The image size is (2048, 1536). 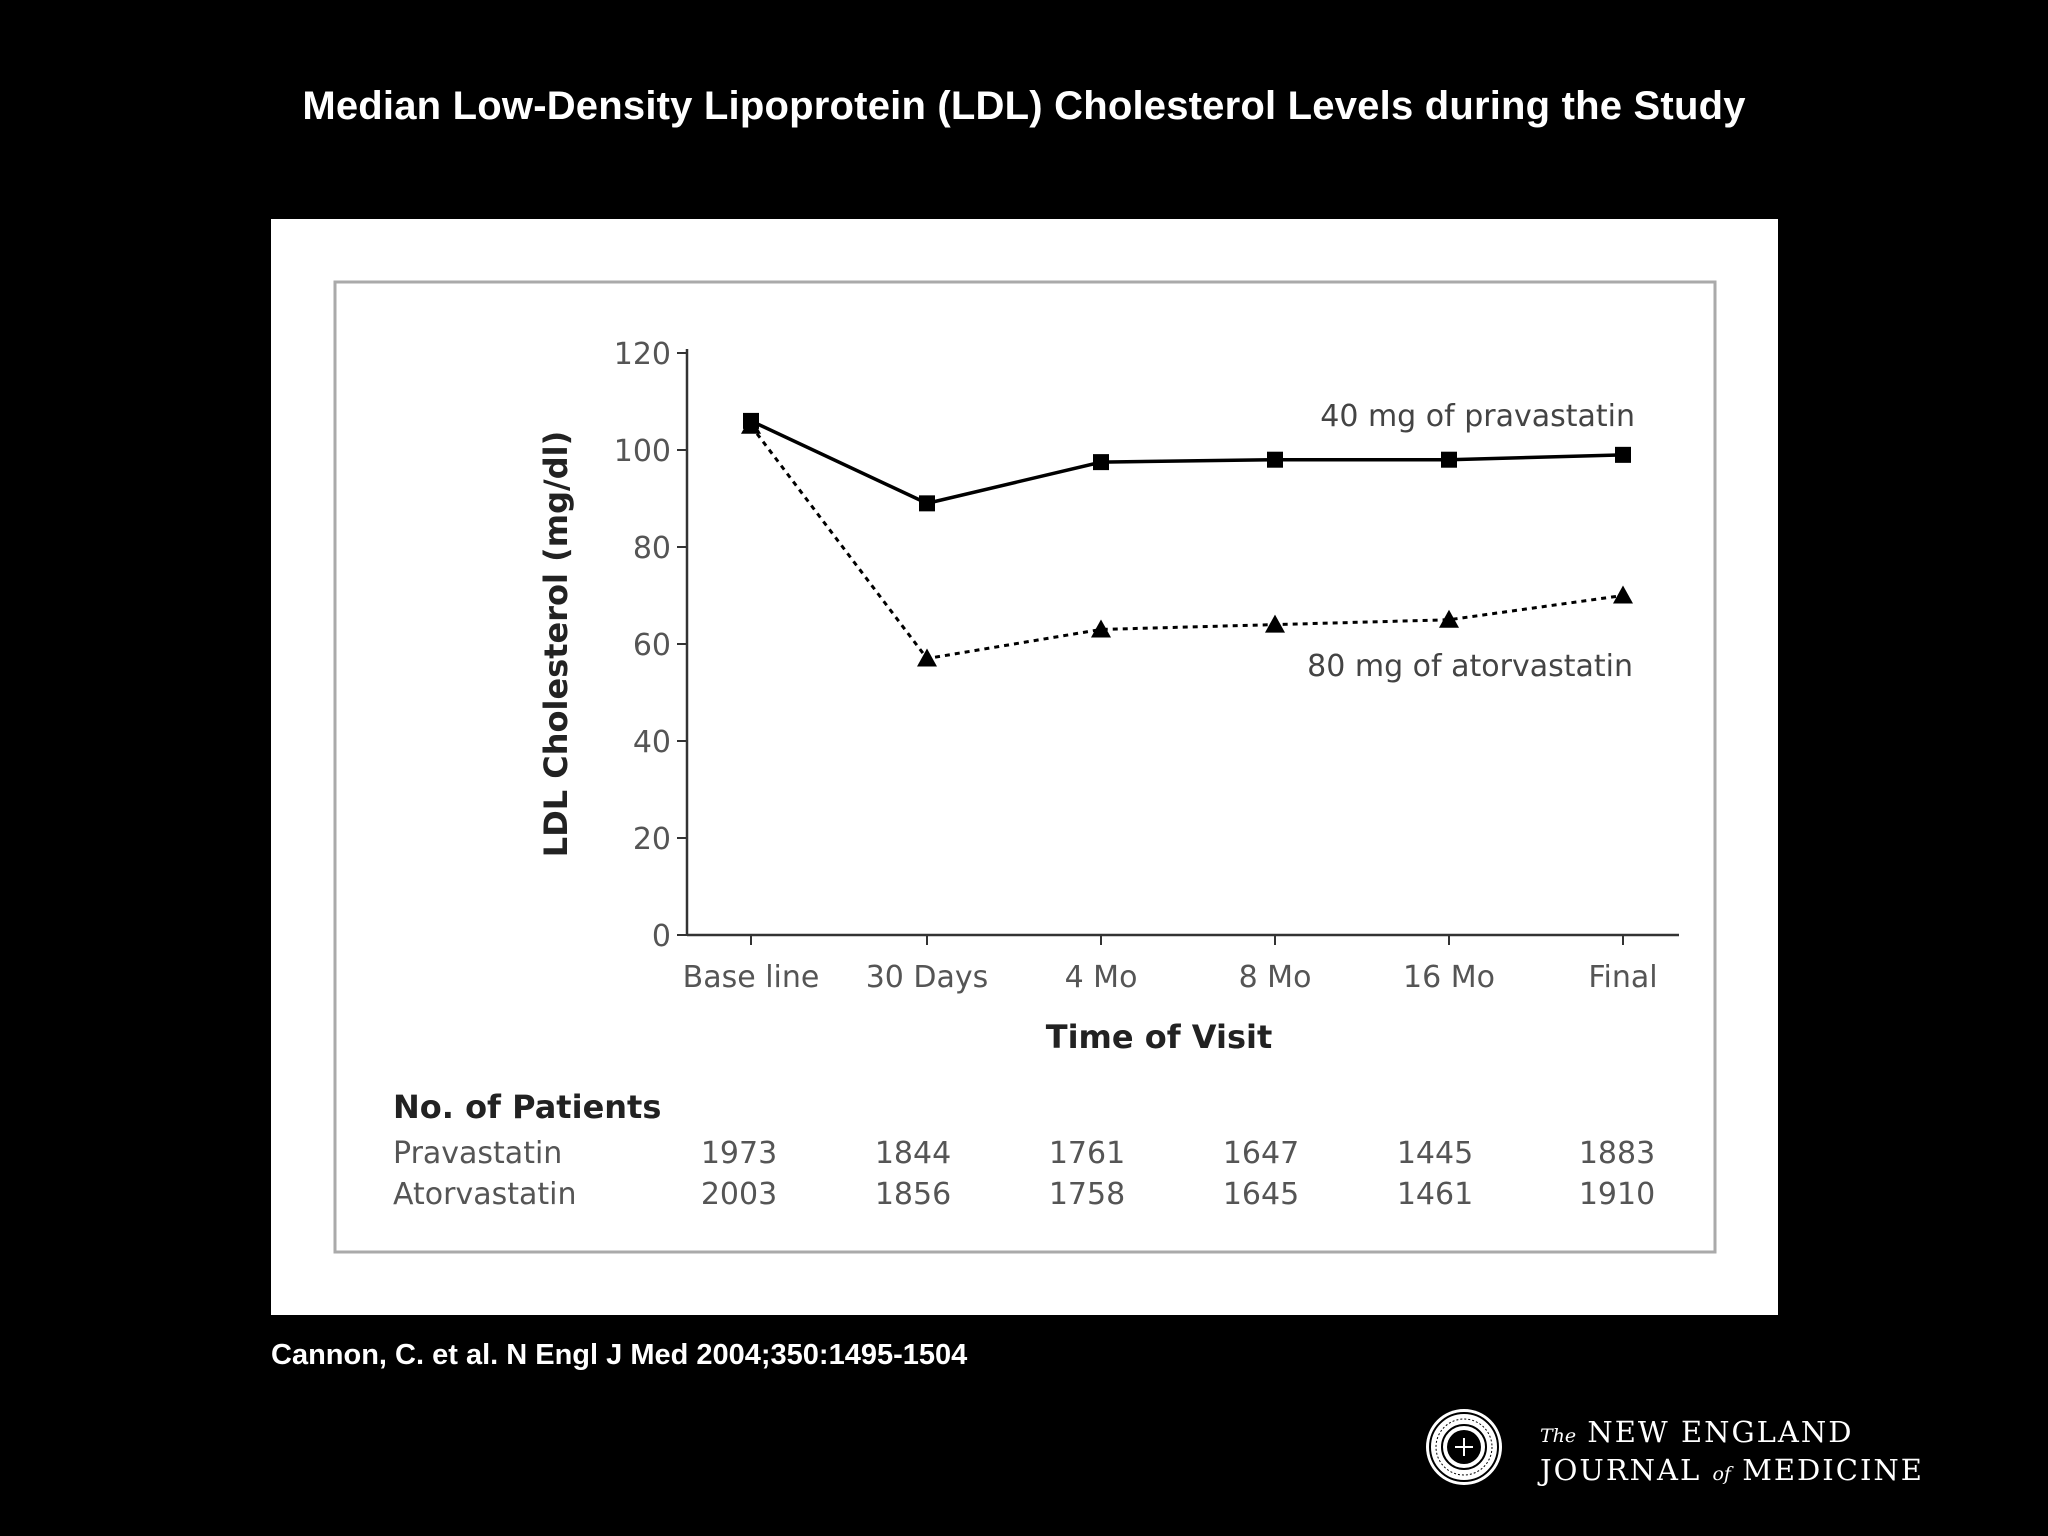 I want to click on y-tick-label: 0, so click(x=661, y=936).